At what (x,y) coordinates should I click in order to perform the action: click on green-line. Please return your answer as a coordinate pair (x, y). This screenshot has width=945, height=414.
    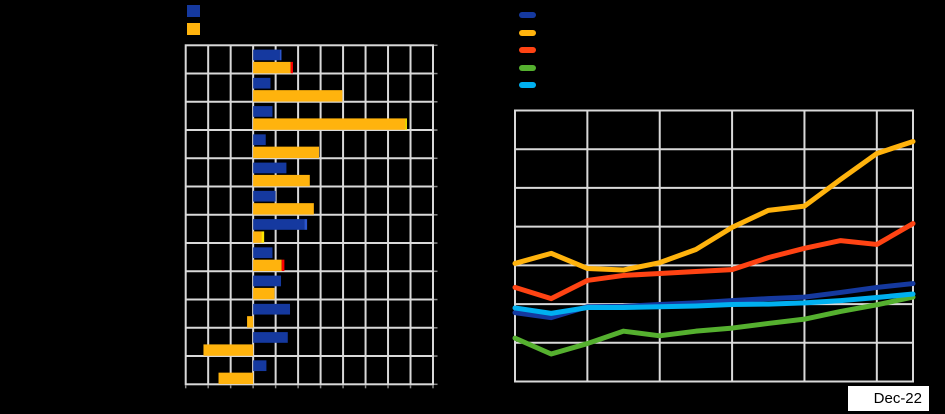
    Looking at the image, I should click on (714, 325).